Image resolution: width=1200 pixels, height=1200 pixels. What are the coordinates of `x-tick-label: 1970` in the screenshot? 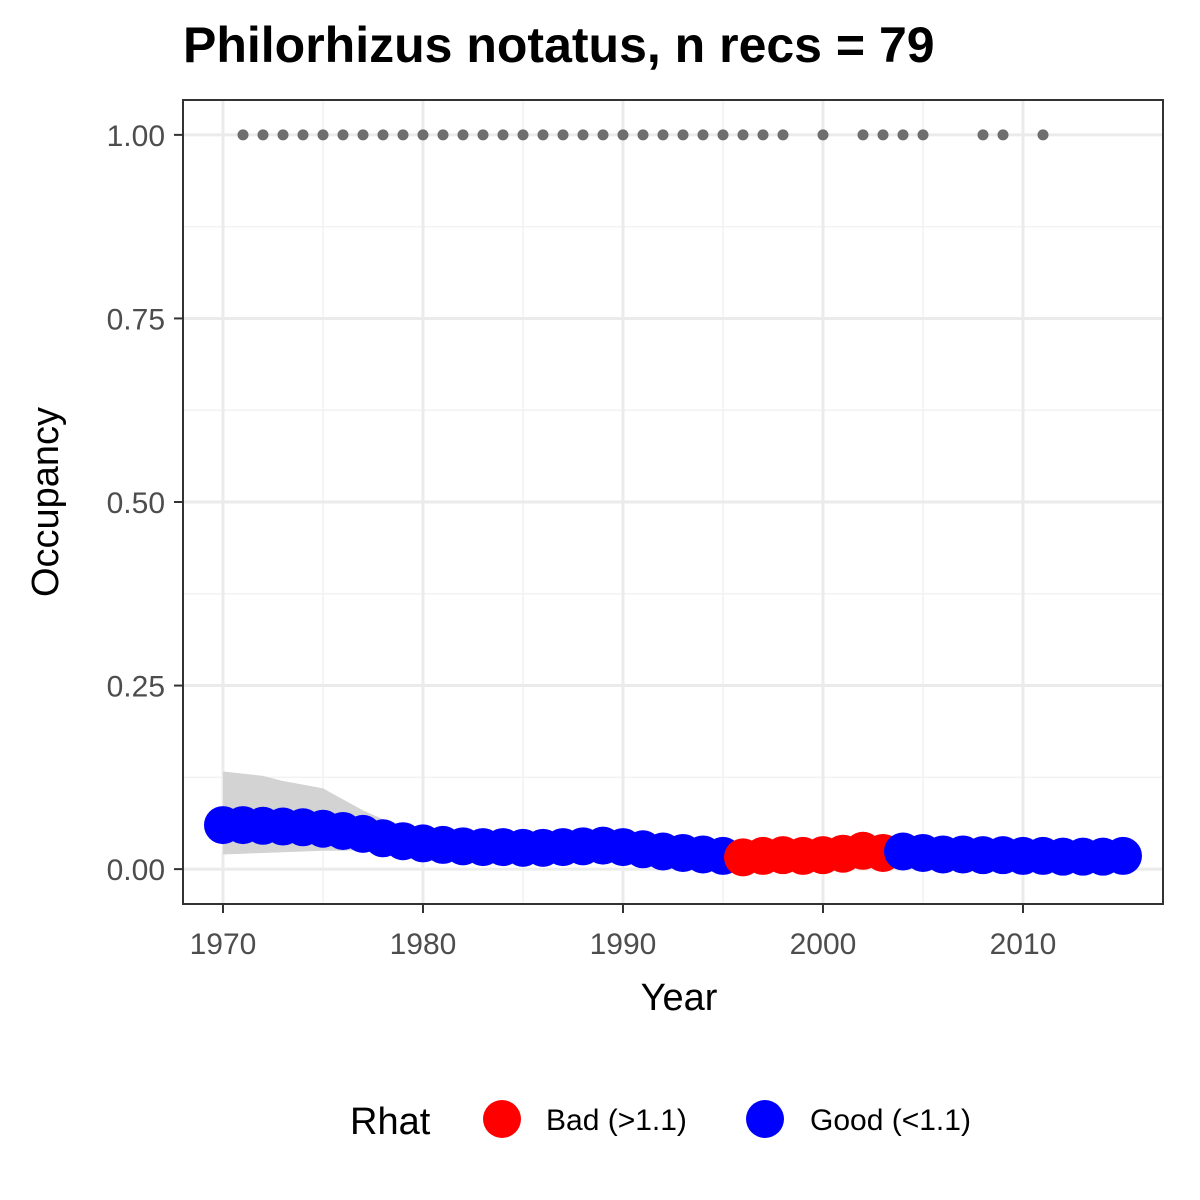 It's located at (223, 944).